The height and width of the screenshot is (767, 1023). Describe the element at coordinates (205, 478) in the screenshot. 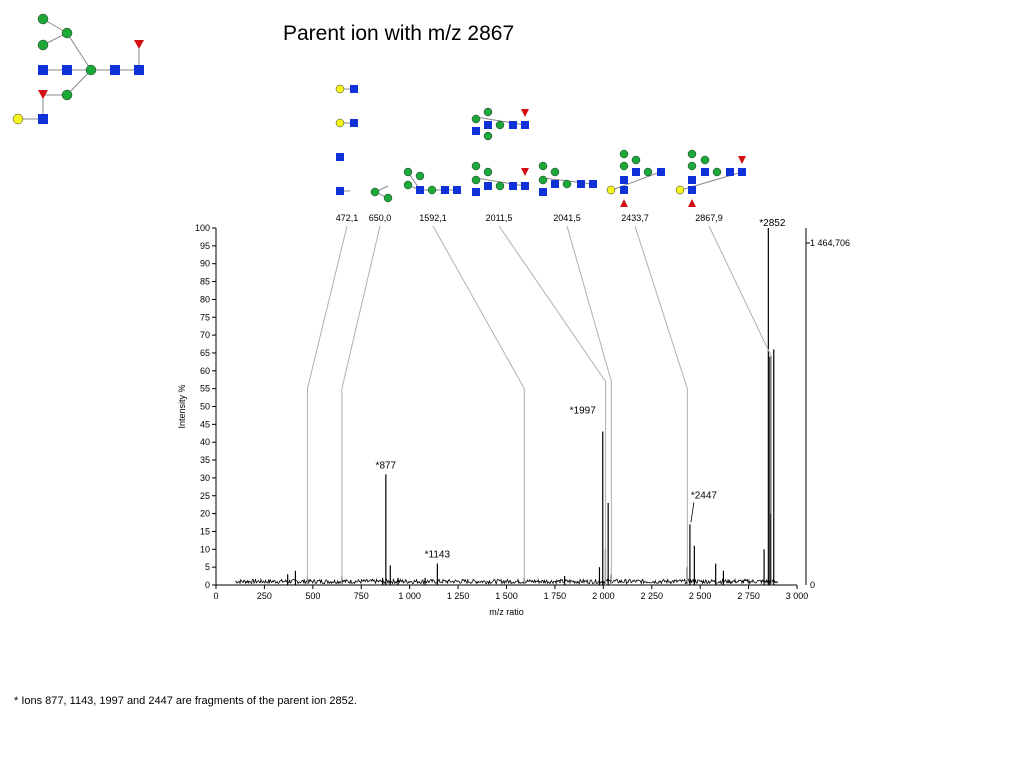

I see `y-tick-label: 30` at that location.